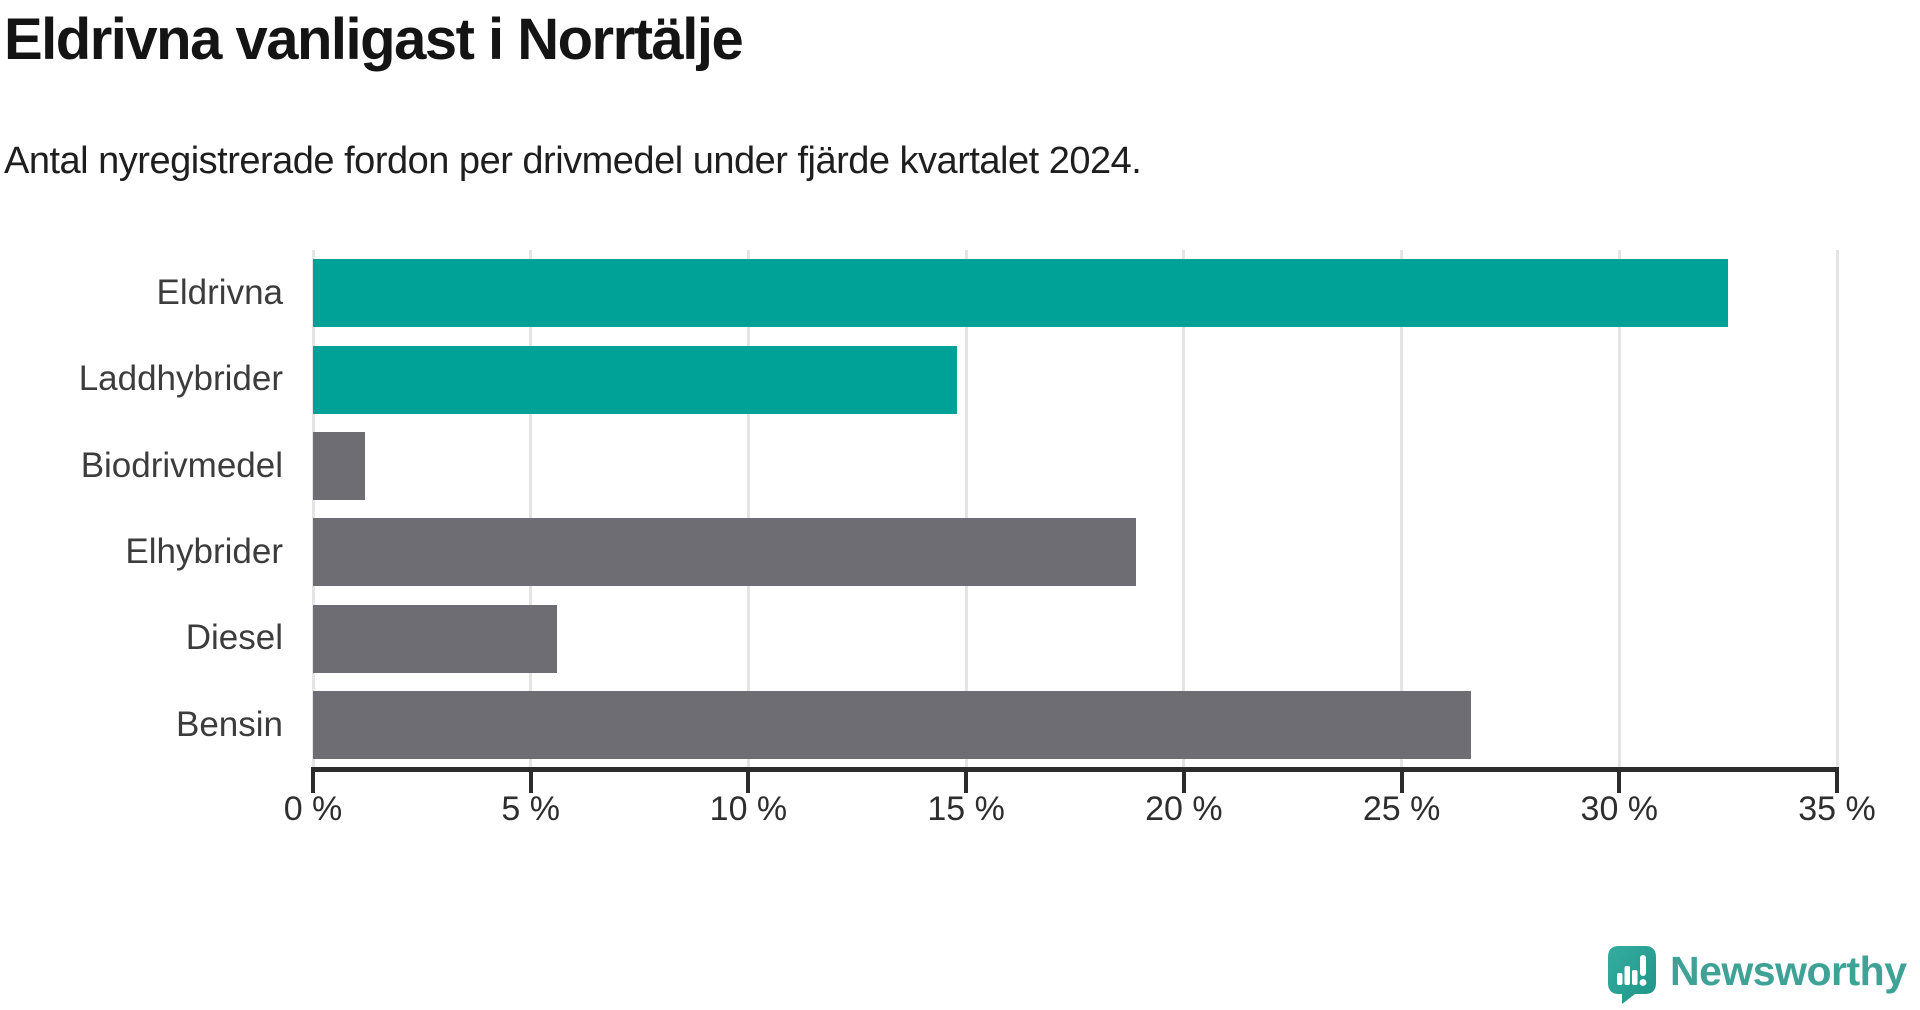 The image size is (1920, 1010). I want to click on x-tick-label: 25 %, so click(1401, 809).